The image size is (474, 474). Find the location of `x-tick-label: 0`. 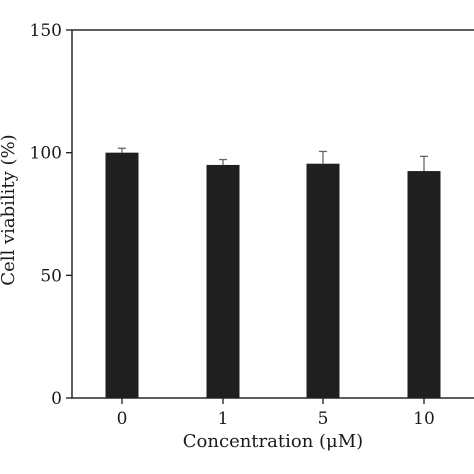

x-tick-label: 0 is located at coordinates (122, 419).